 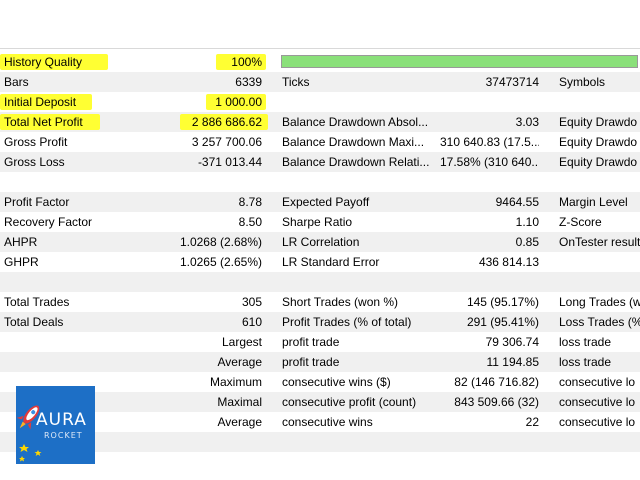 What do you see at coordinates (327, 422) in the screenshot?
I see `metric-label: consecutive wins` at bounding box center [327, 422].